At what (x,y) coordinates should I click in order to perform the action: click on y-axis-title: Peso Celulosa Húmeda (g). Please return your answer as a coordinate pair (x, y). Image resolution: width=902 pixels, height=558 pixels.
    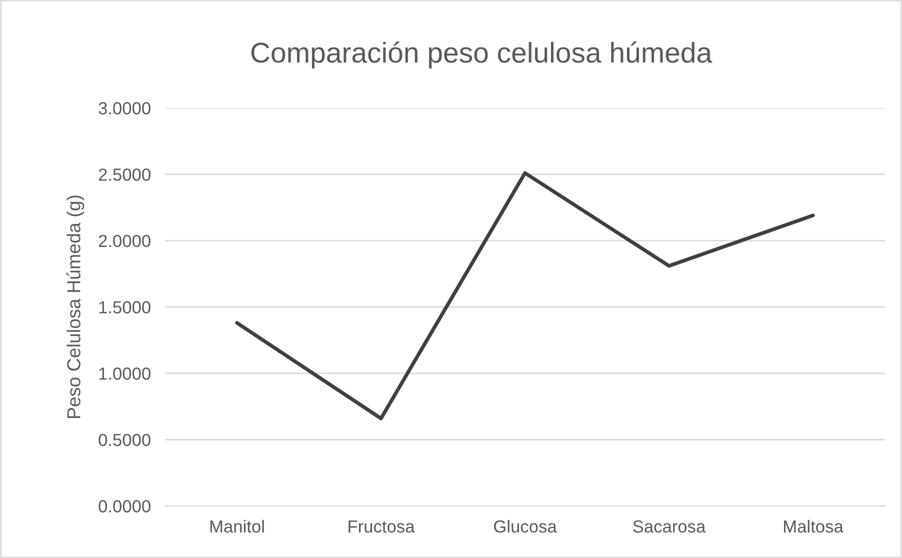
    Looking at the image, I should click on (75, 307).